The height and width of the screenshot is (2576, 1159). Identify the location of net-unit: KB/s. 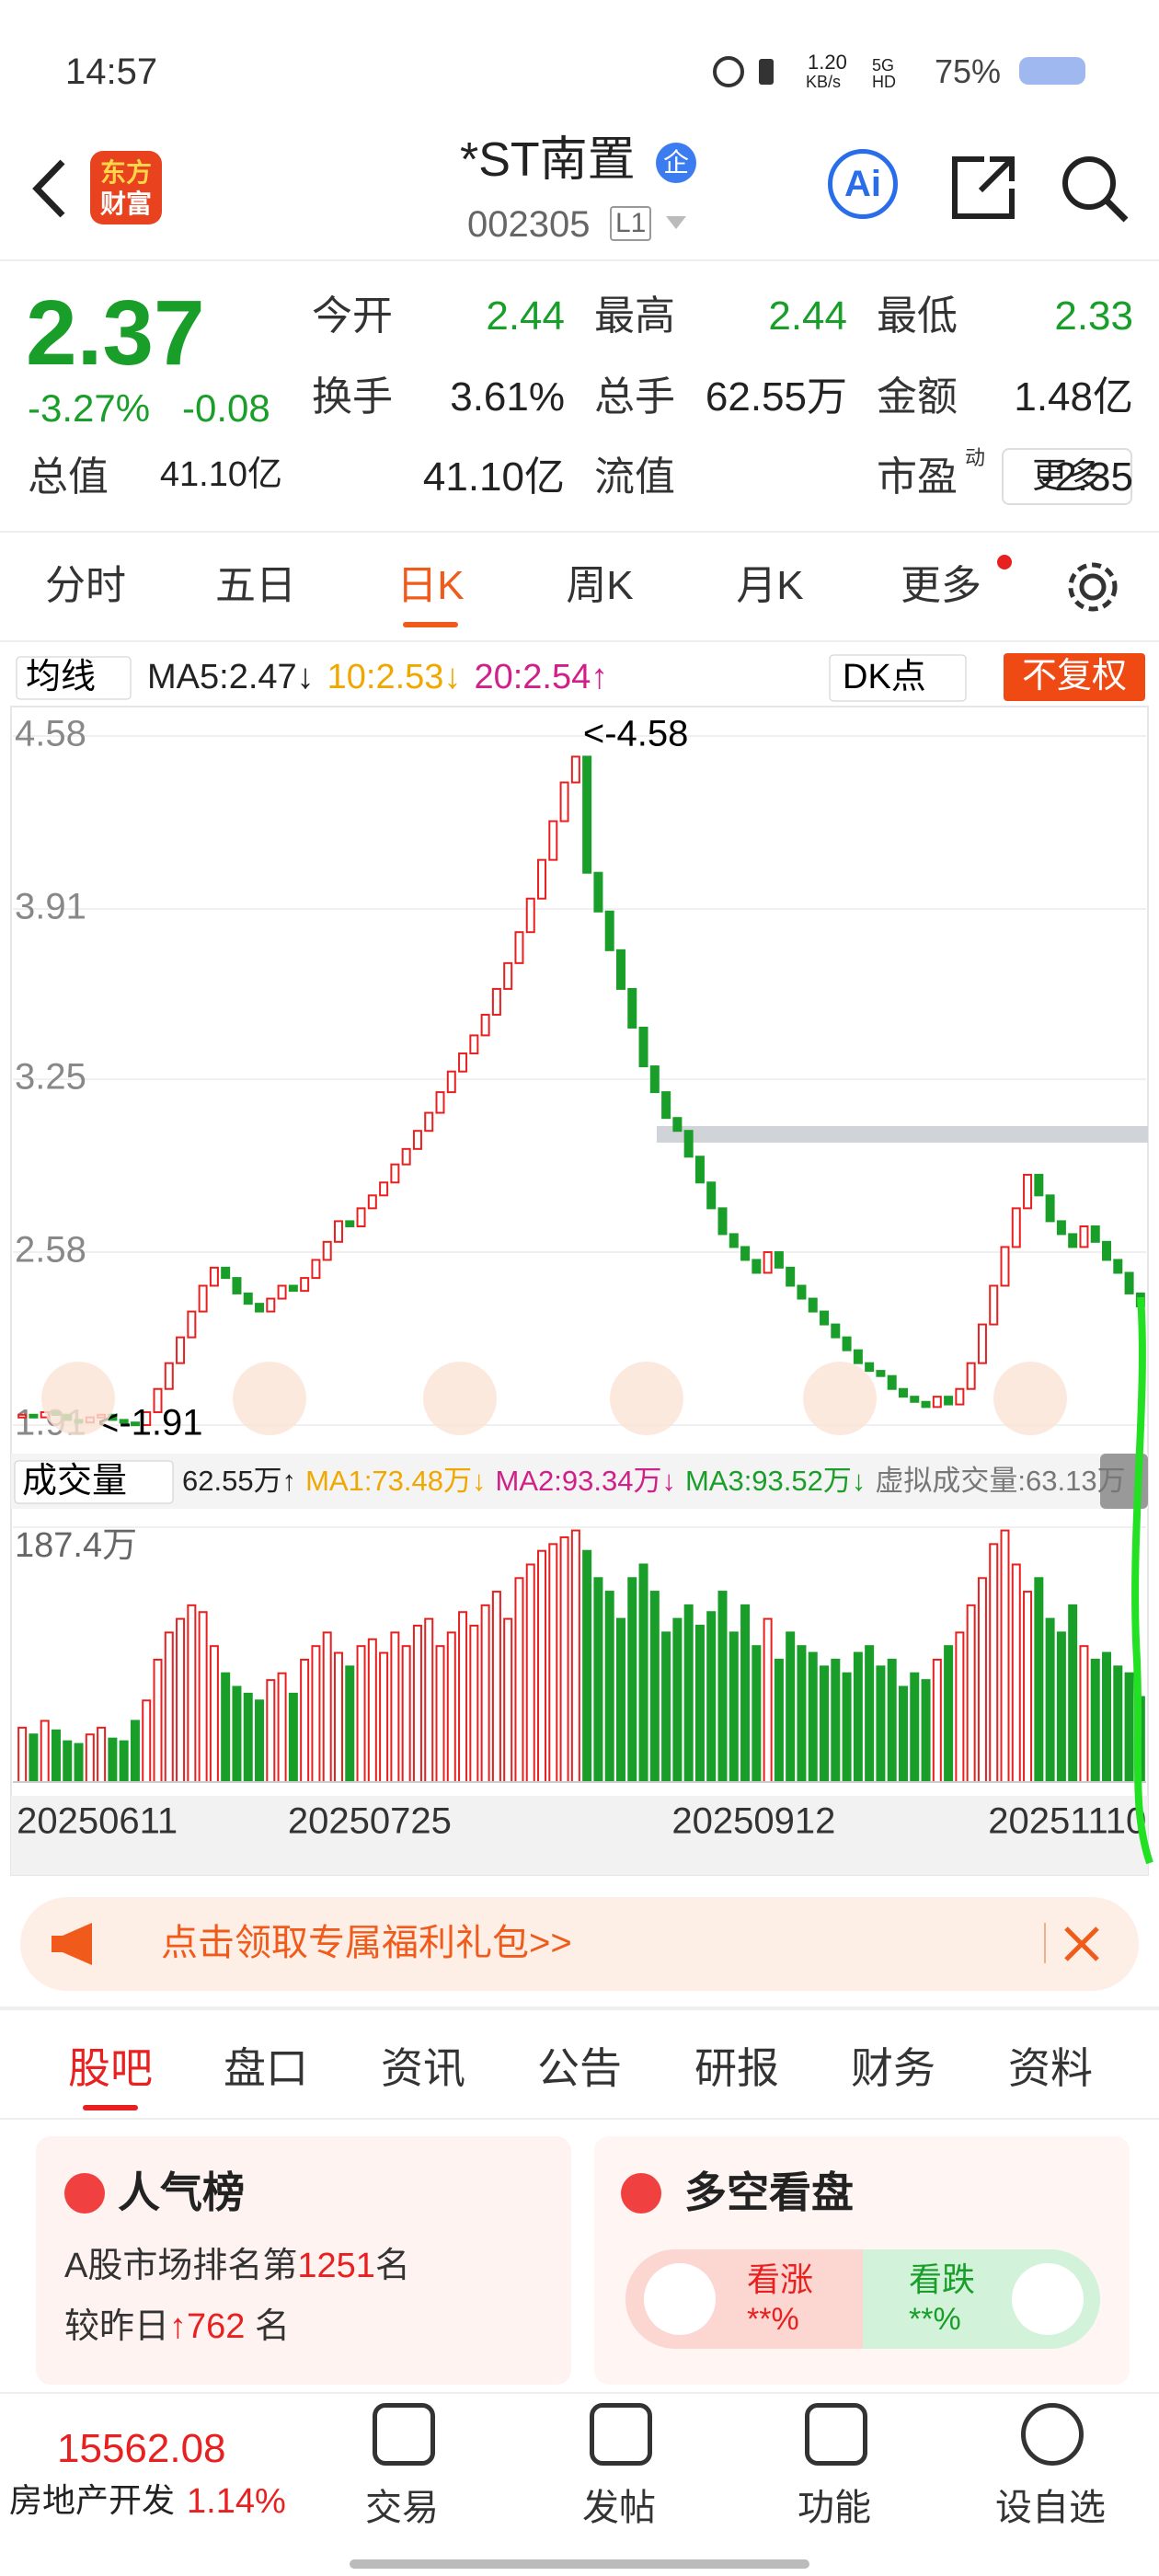
(824, 82).